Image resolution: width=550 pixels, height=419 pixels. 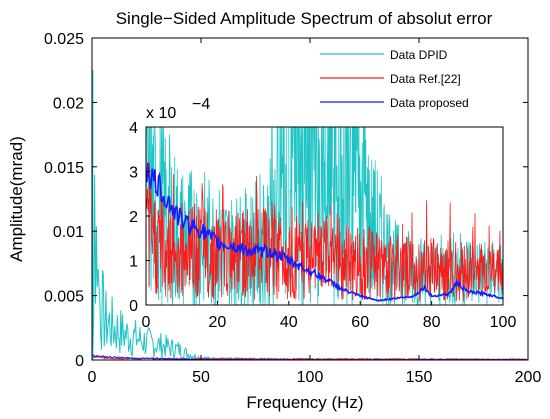 What do you see at coordinates (133, 306) in the screenshot?
I see `inset-y-tick-label: 0` at bounding box center [133, 306].